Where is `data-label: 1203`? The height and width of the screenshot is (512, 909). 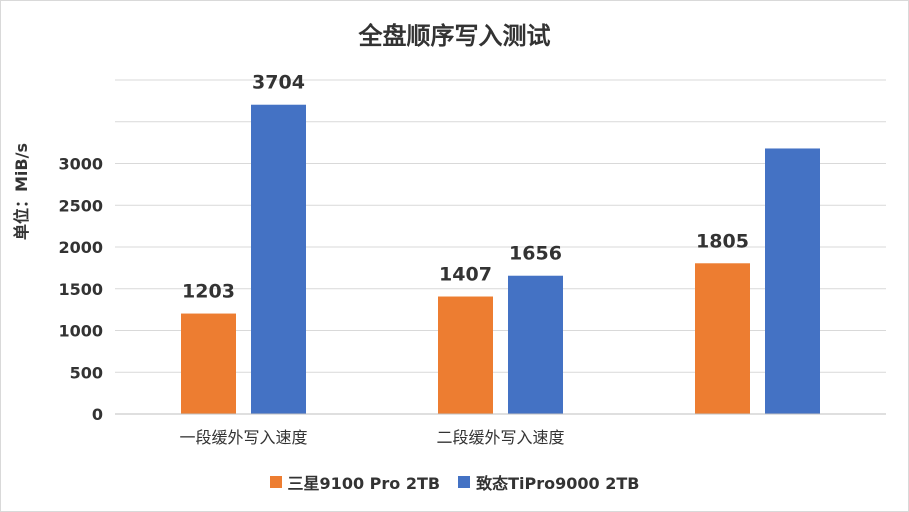 data-label: 1203 is located at coordinates (208, 292).